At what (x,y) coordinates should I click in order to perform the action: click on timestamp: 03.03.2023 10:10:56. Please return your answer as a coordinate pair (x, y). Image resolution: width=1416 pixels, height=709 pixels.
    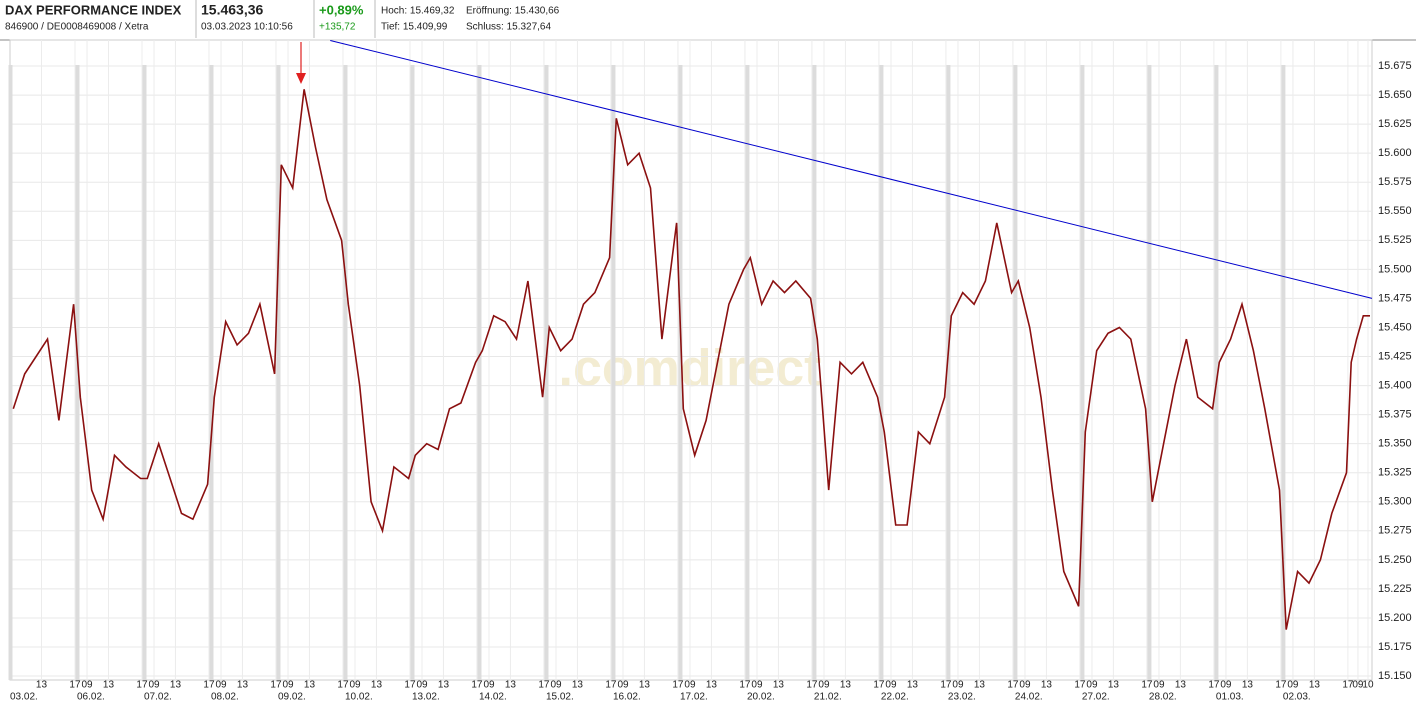
    Looking at the image, I should click on (247, 27).